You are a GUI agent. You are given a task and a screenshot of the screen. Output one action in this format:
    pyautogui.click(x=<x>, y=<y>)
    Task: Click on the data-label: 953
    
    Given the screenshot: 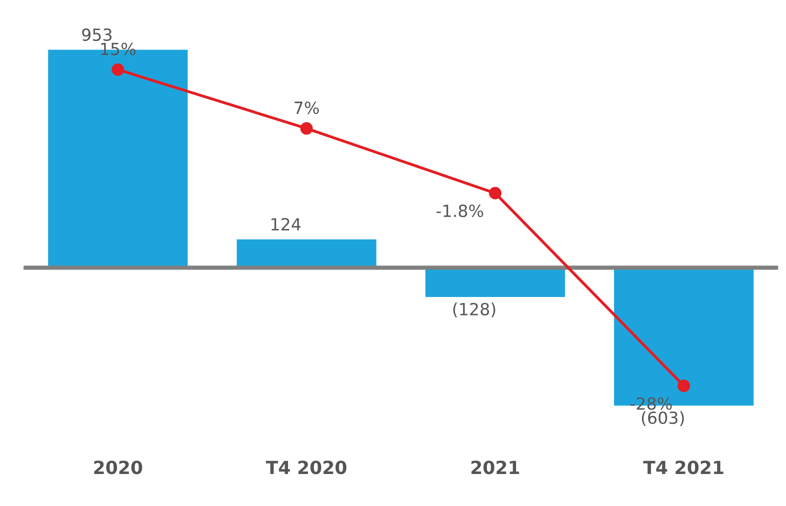 What is the action you would take?
    pyautogui.click(x=97, y=35)
    